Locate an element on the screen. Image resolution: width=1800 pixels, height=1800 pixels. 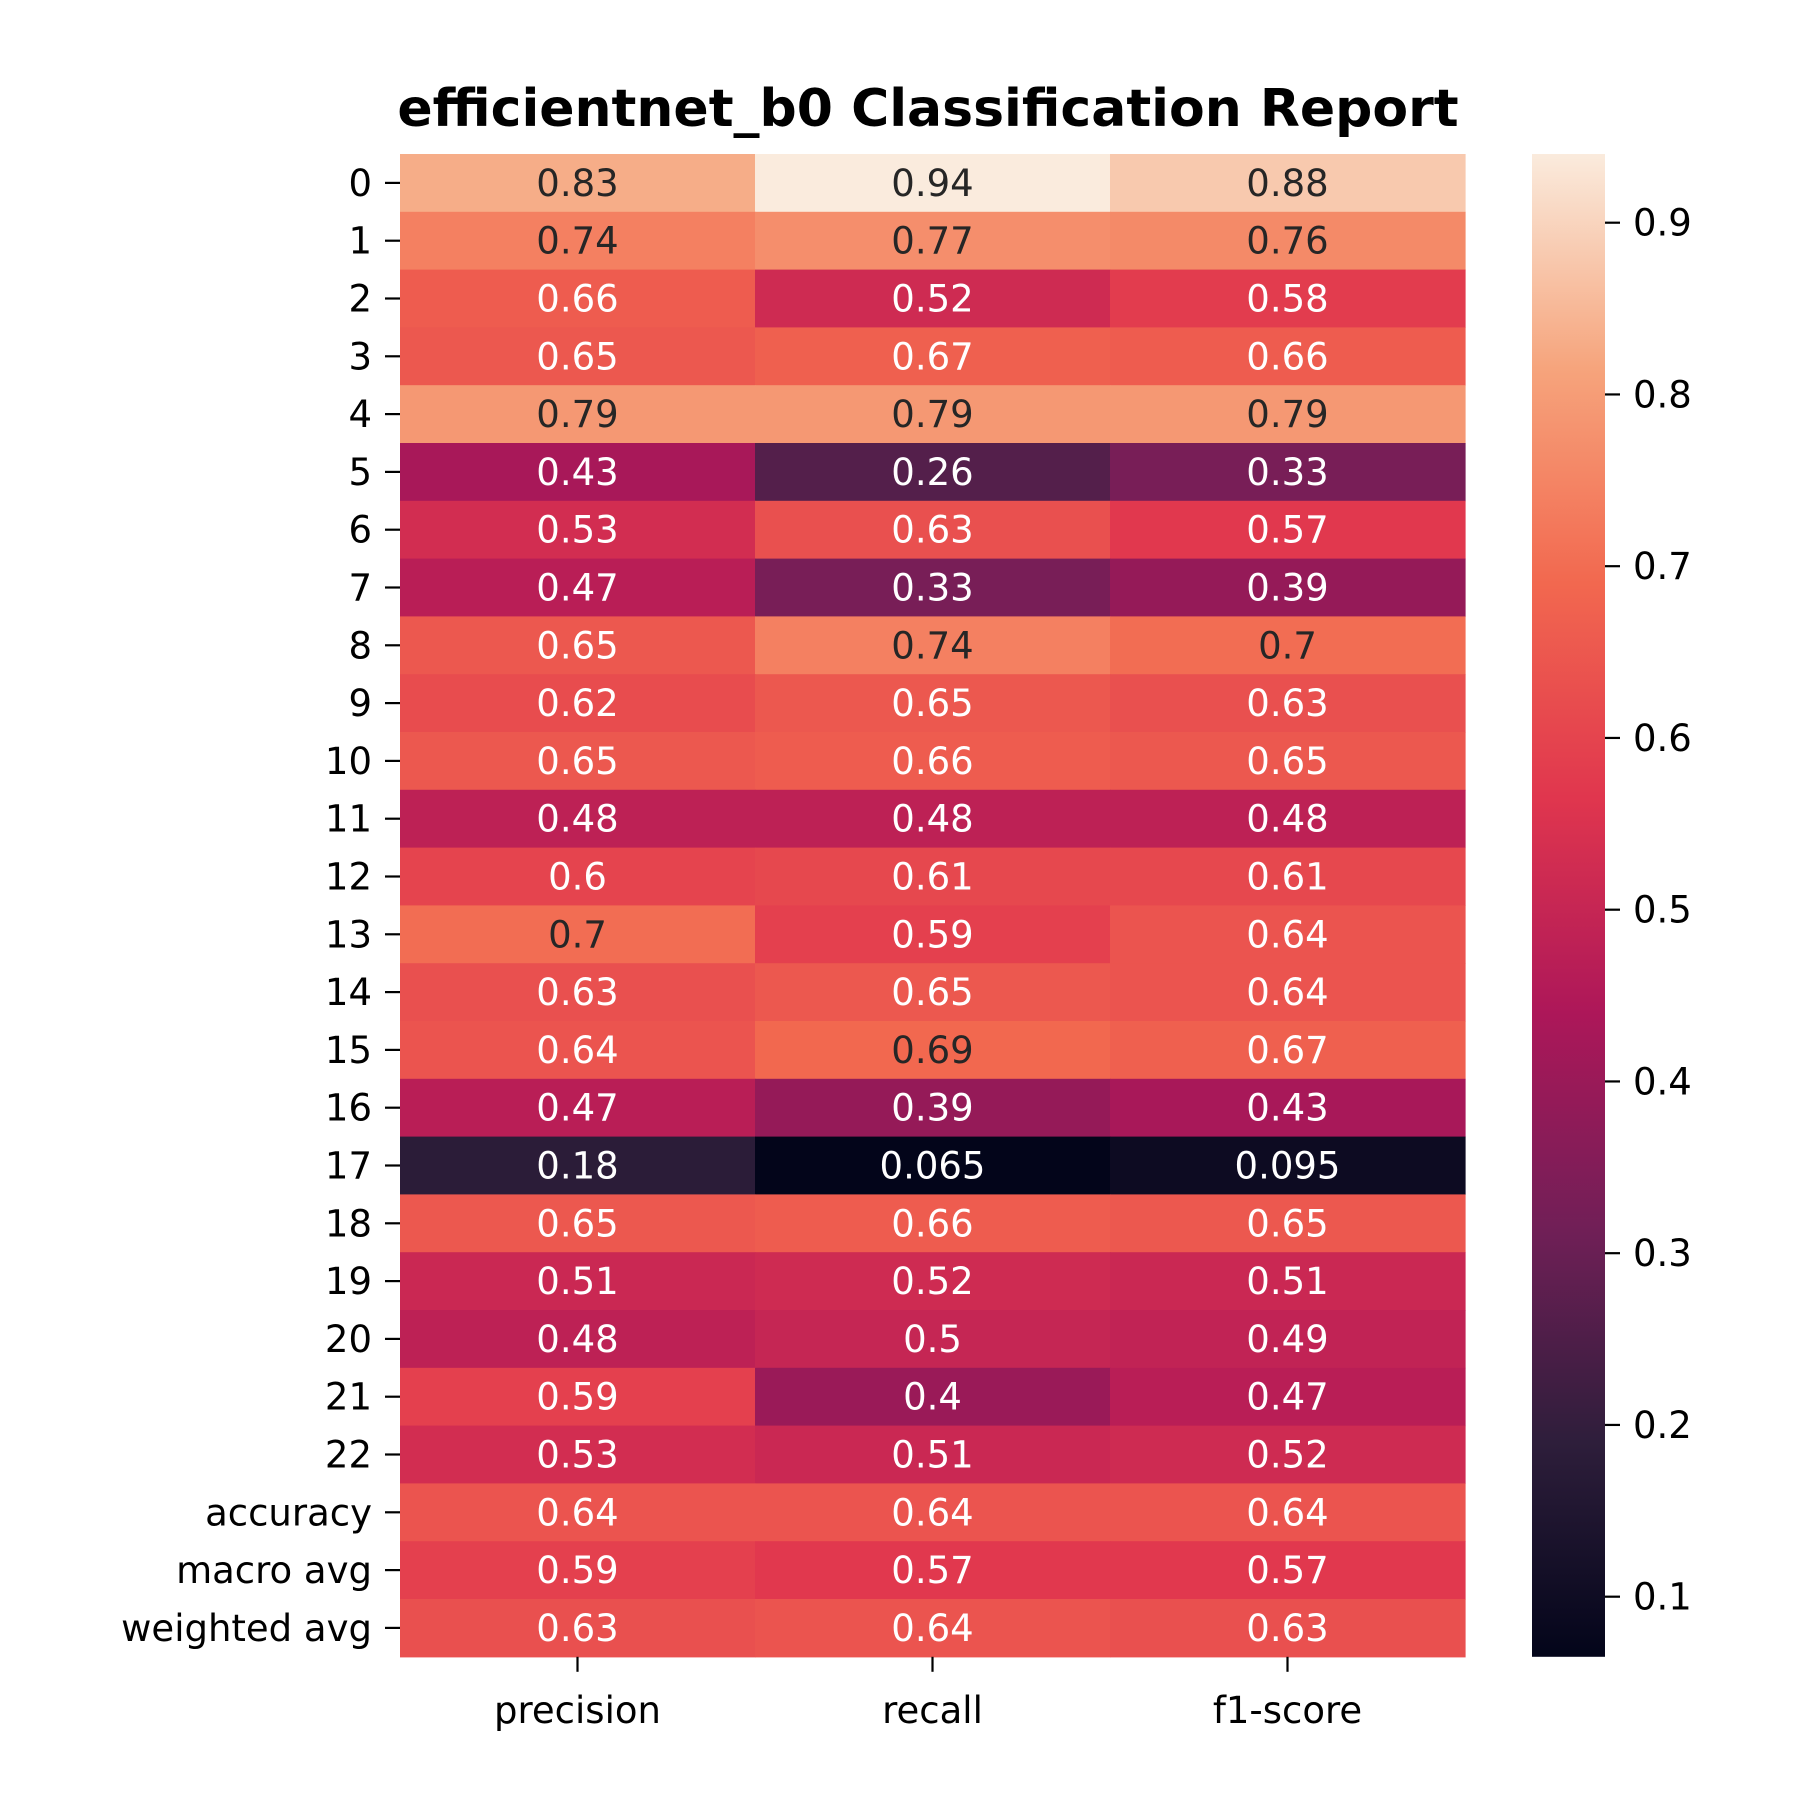
row-tick-label: 2 is located at coordinates (360, 299).